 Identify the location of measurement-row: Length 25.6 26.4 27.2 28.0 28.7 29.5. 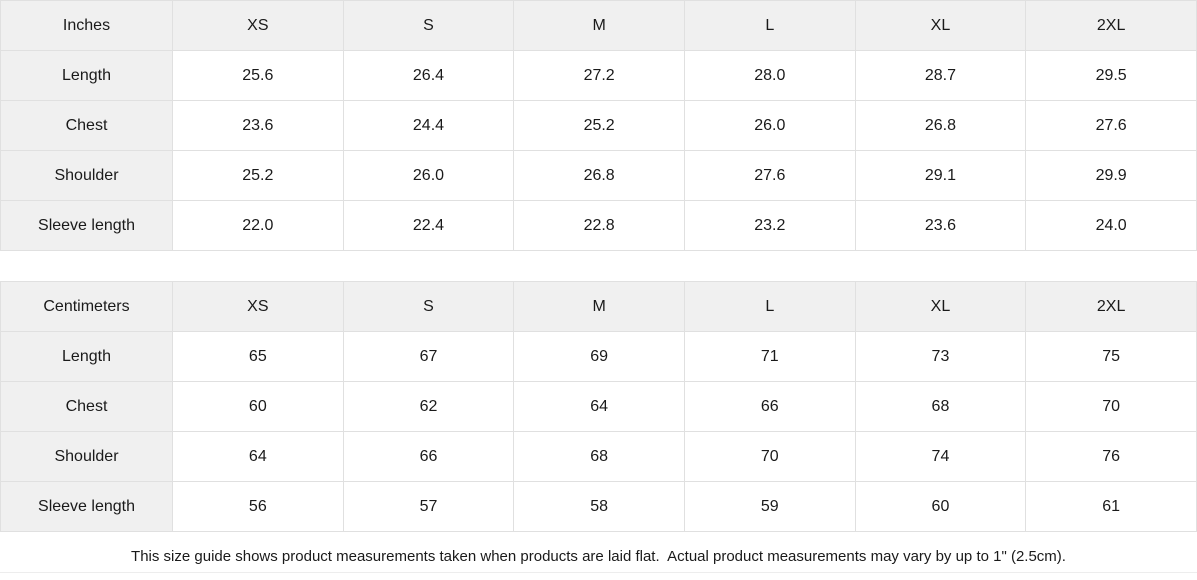
(598, 75).